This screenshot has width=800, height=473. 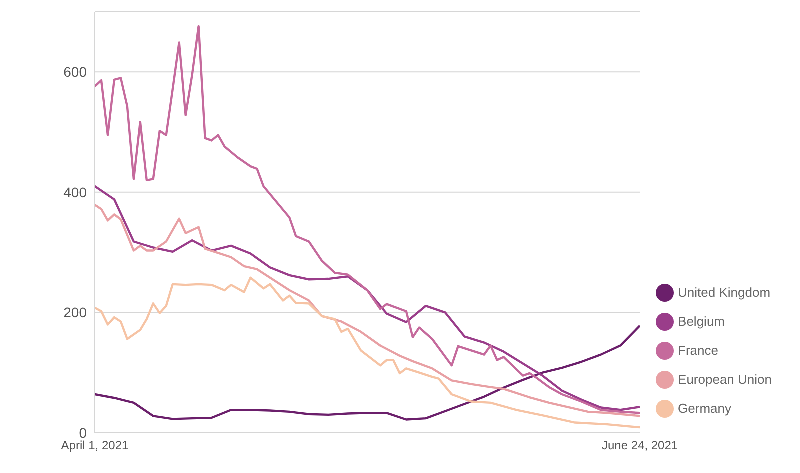 What do you see at coordinates (705, 408) in the screenshot?
I see `legend-label: Germany` at bounding box center [705, 408].